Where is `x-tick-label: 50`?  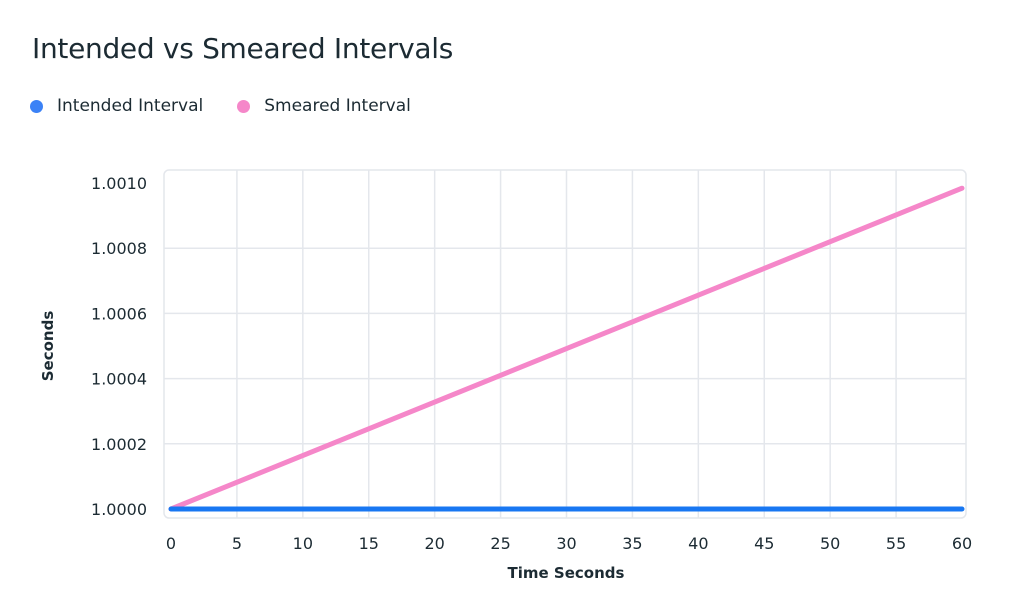
x-tick-label: 50 is located at coordinates (830, 543).